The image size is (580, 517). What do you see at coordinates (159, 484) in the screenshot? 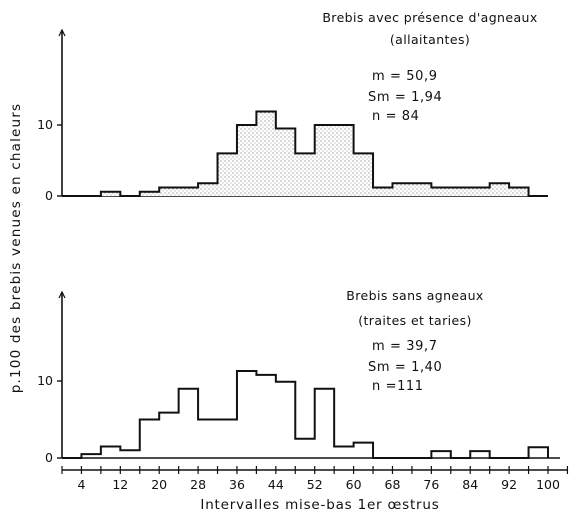
I see `x-tick-label: 20` at bounding box center [159, 484].